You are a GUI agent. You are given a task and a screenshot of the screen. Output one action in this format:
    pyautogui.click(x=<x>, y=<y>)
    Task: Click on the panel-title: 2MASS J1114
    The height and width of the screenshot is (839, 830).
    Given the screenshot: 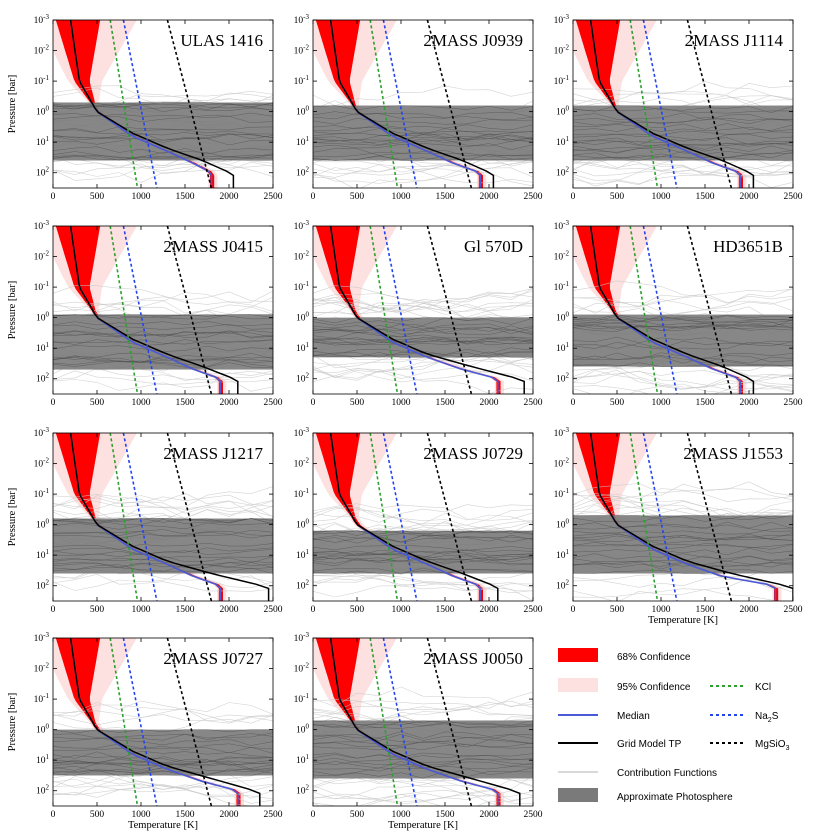 What is the action you would take?
    pyautogui.click(x=734, y=40)
    